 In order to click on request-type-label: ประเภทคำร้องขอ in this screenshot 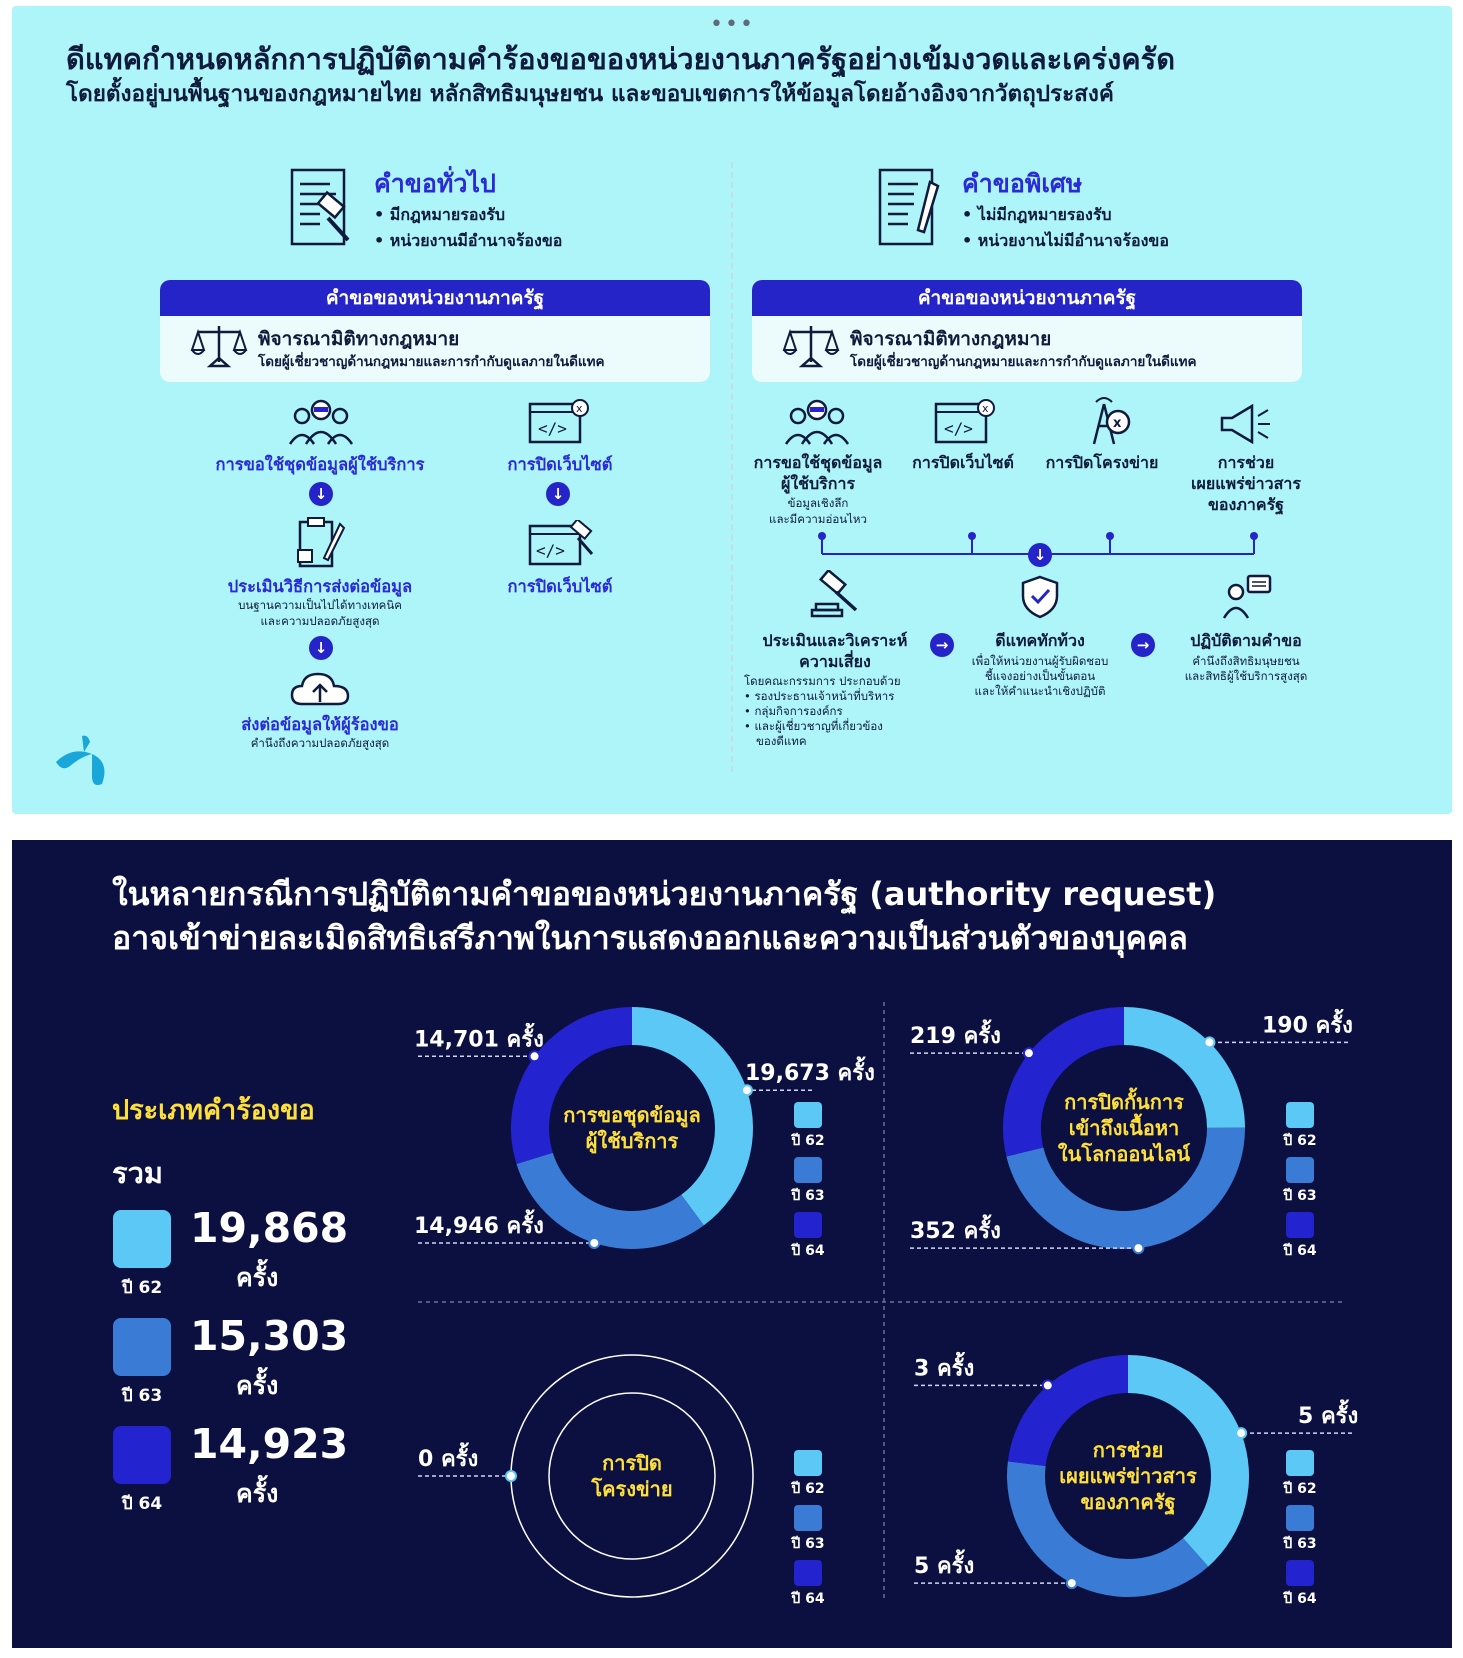, I will do `click(213, 1110)`.